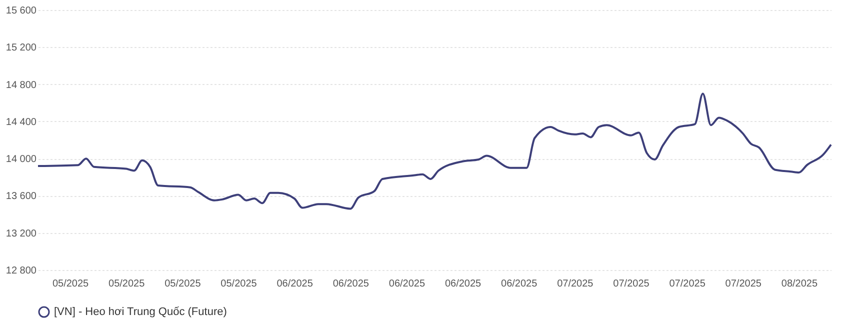 This screenshot has width=842, height=325. I want to click on y-tick-label: 13 200, so click(21, 234).